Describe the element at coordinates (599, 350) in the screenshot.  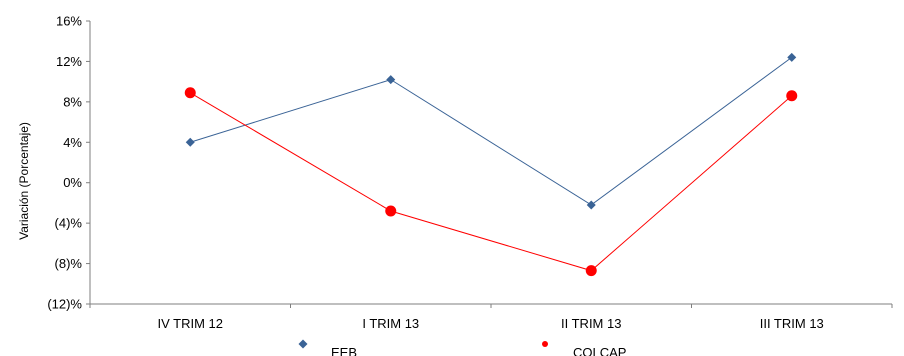
I see `legend-label-colcap: COLCAP` at that location.